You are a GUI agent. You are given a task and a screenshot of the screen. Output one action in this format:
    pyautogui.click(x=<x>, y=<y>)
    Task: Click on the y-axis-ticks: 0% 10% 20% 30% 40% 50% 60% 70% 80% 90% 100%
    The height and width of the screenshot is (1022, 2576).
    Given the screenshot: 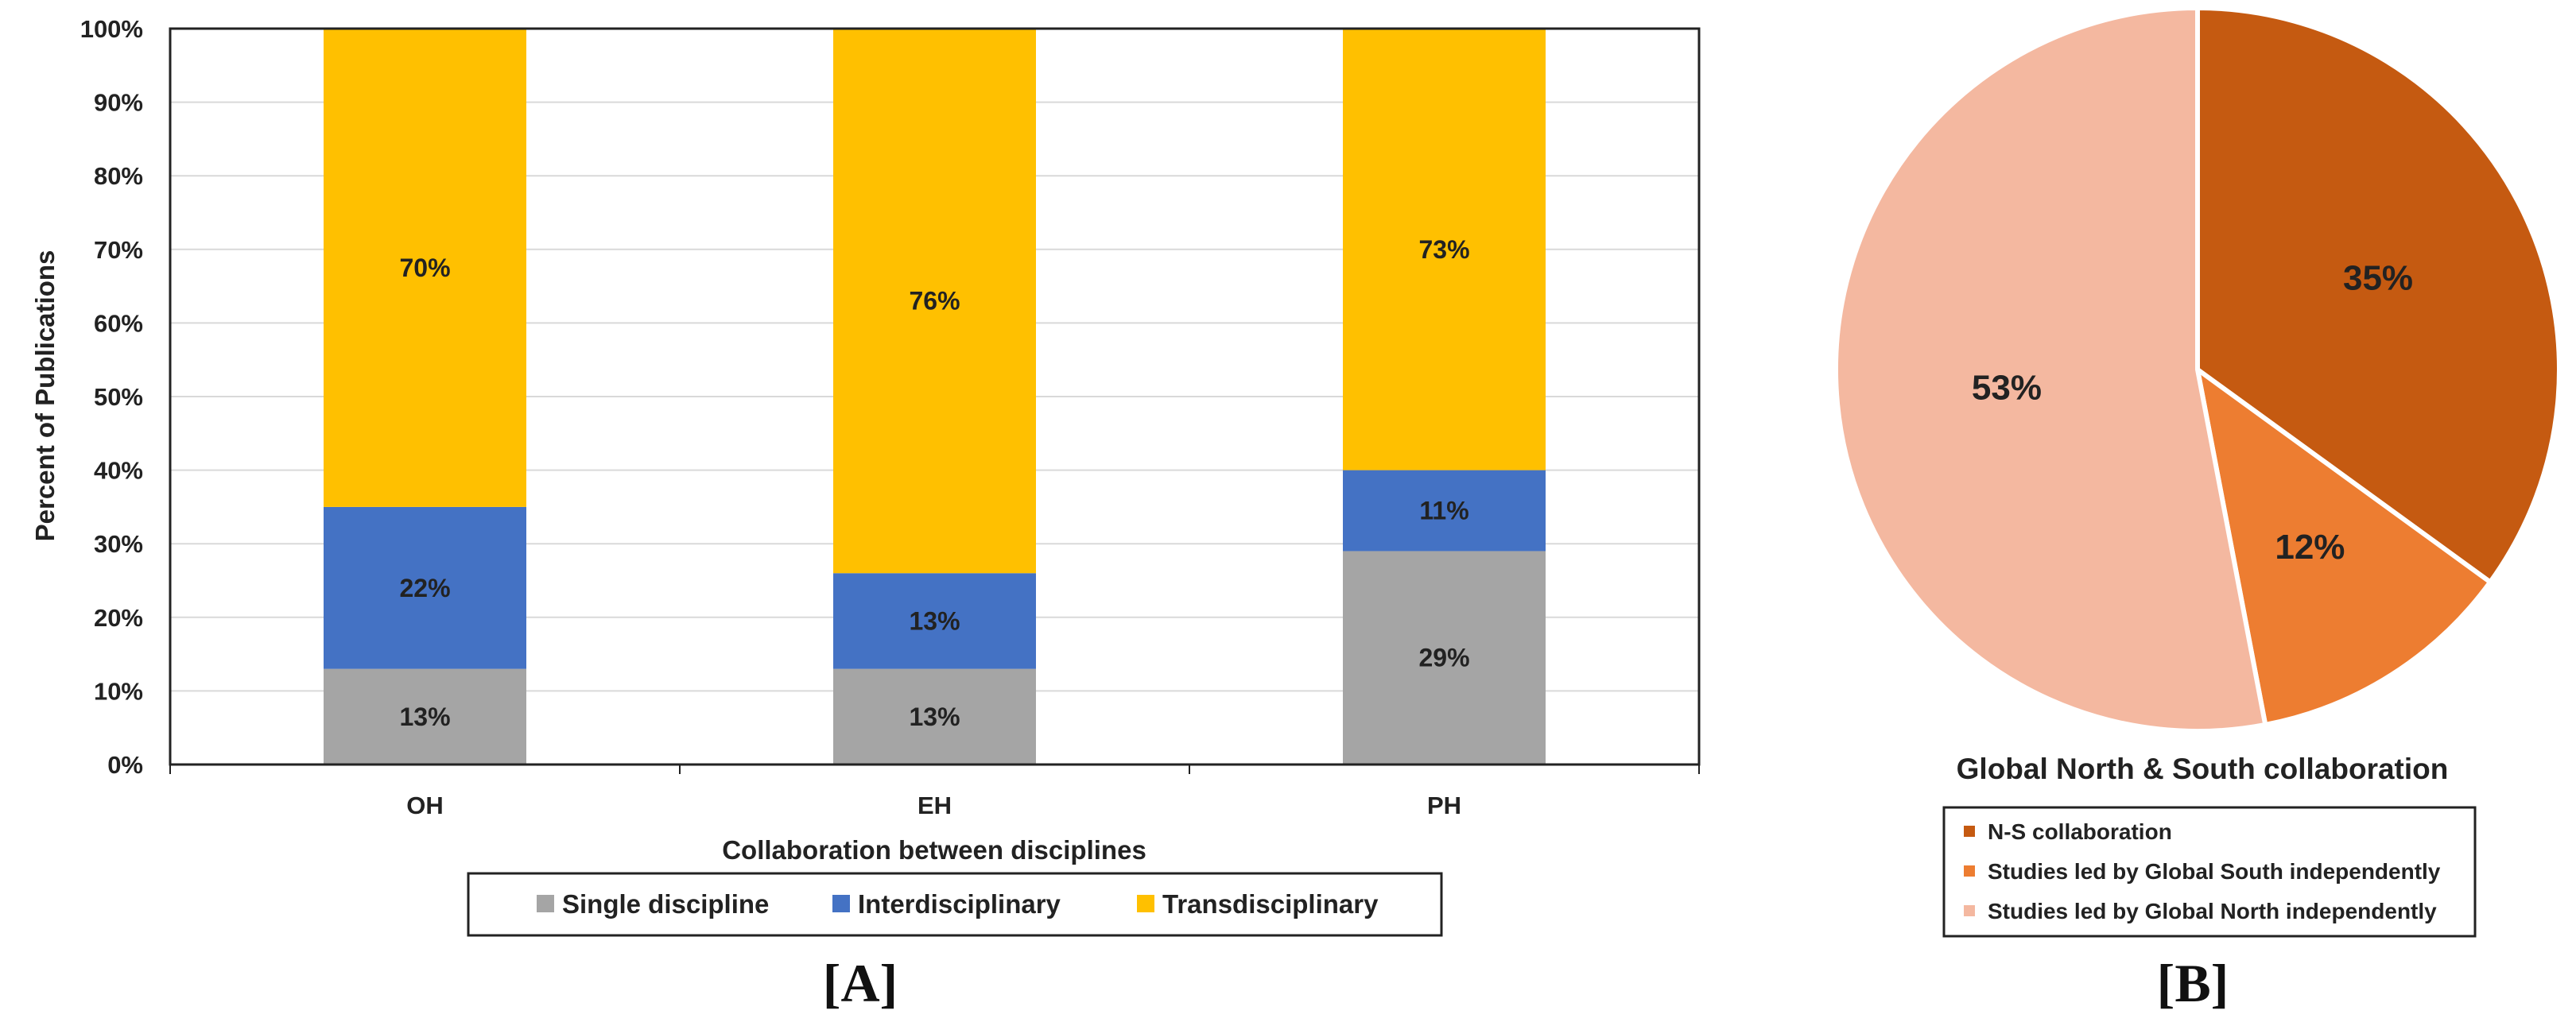 What is the action you would take?
    pyautogui.click(x=111, y=397)
    